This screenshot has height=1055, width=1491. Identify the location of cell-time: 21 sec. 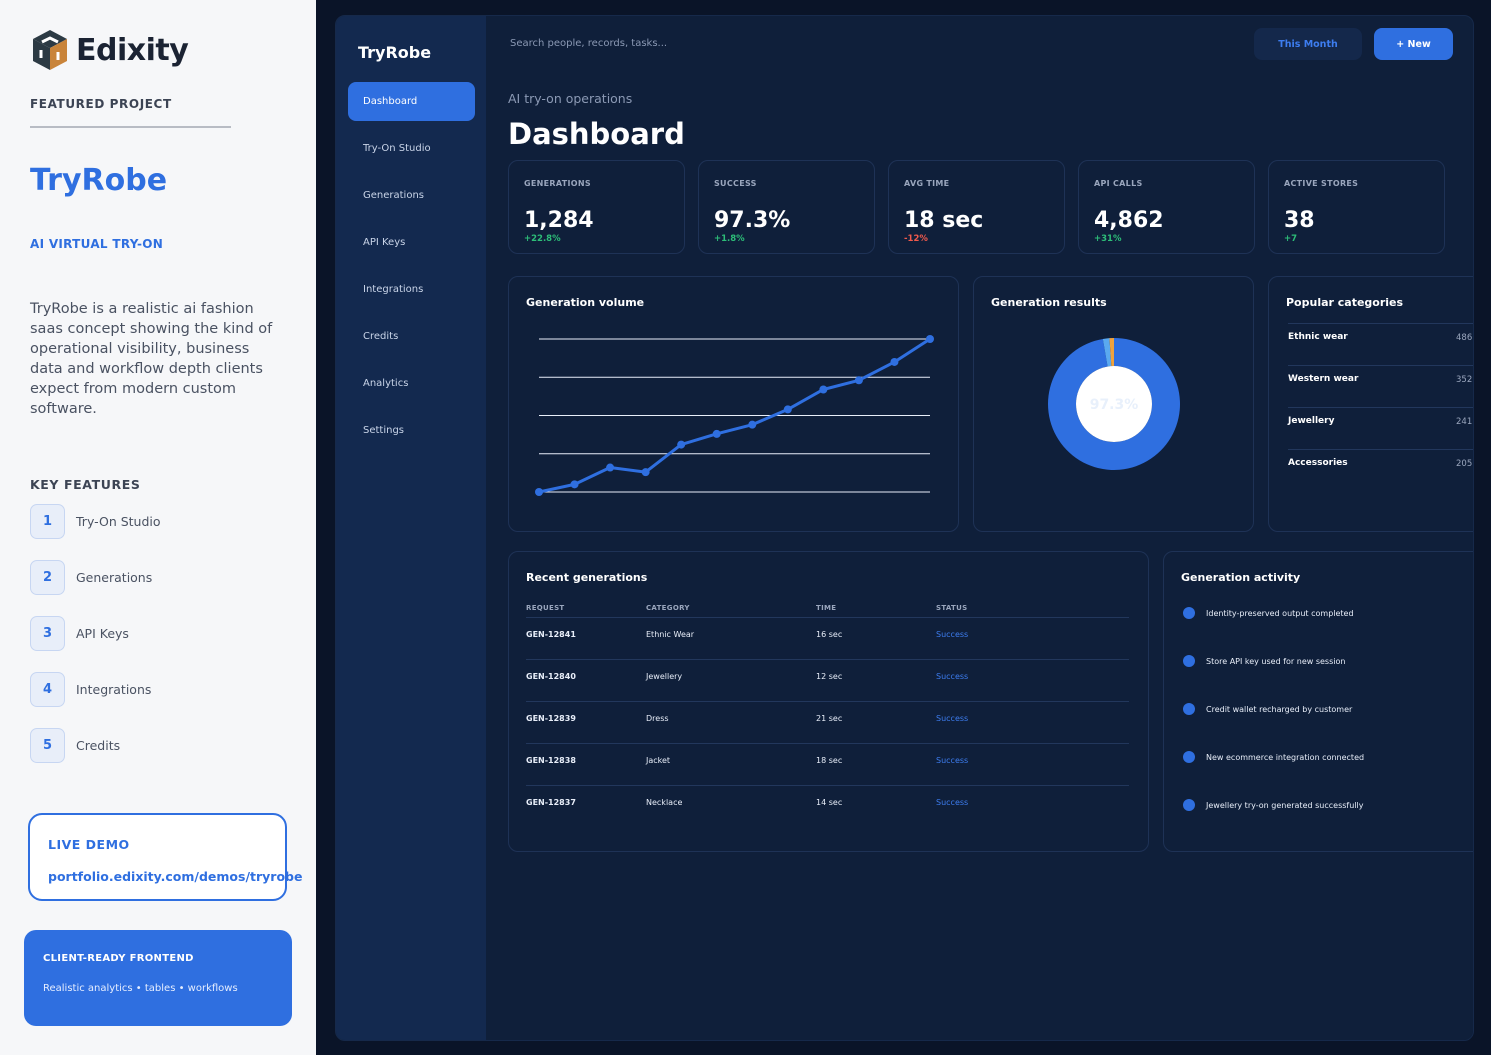
(829, 718).